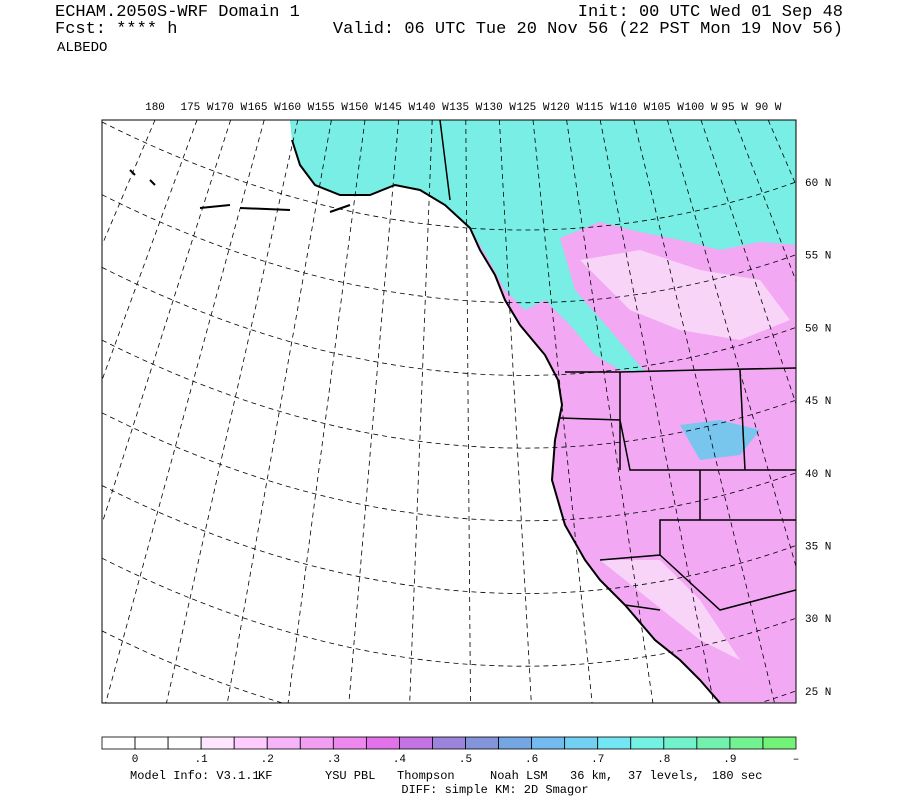 The height and width of the screenshot is (800, 900). Describe the element at coordinates (818, 548) in the screenshot. I see `latitude-label: 35 N` at that location.